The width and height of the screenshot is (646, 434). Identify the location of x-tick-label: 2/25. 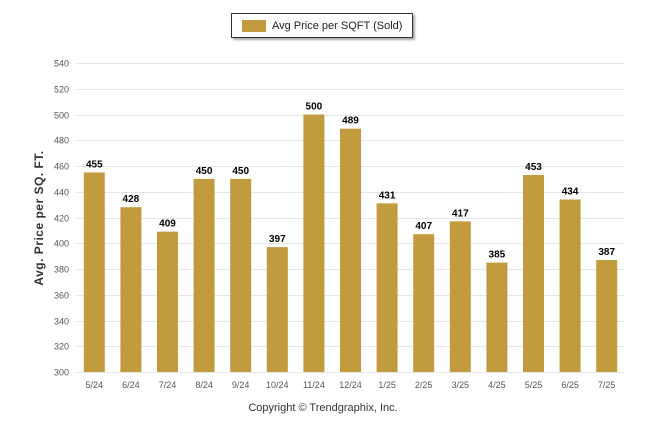
(424, 385).